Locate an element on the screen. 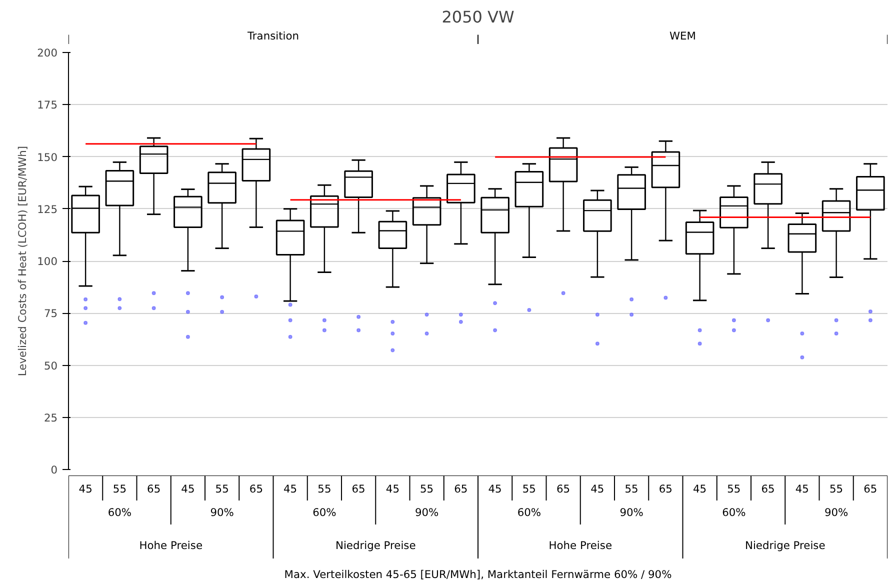 This screenshot has width=895, height=588. y-tick-label: 100 is located at coordinates (47, 261).